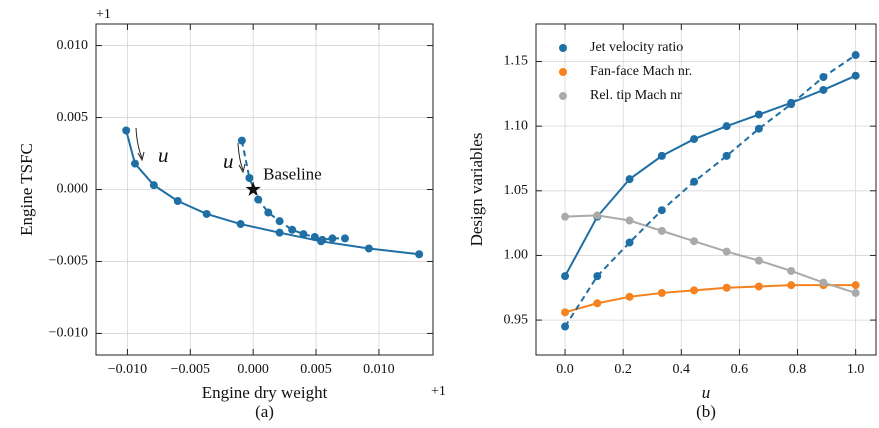 The width and height of the screenshot is (879, 428). I want to click on x-offset-label: +1, so click(438, 391).